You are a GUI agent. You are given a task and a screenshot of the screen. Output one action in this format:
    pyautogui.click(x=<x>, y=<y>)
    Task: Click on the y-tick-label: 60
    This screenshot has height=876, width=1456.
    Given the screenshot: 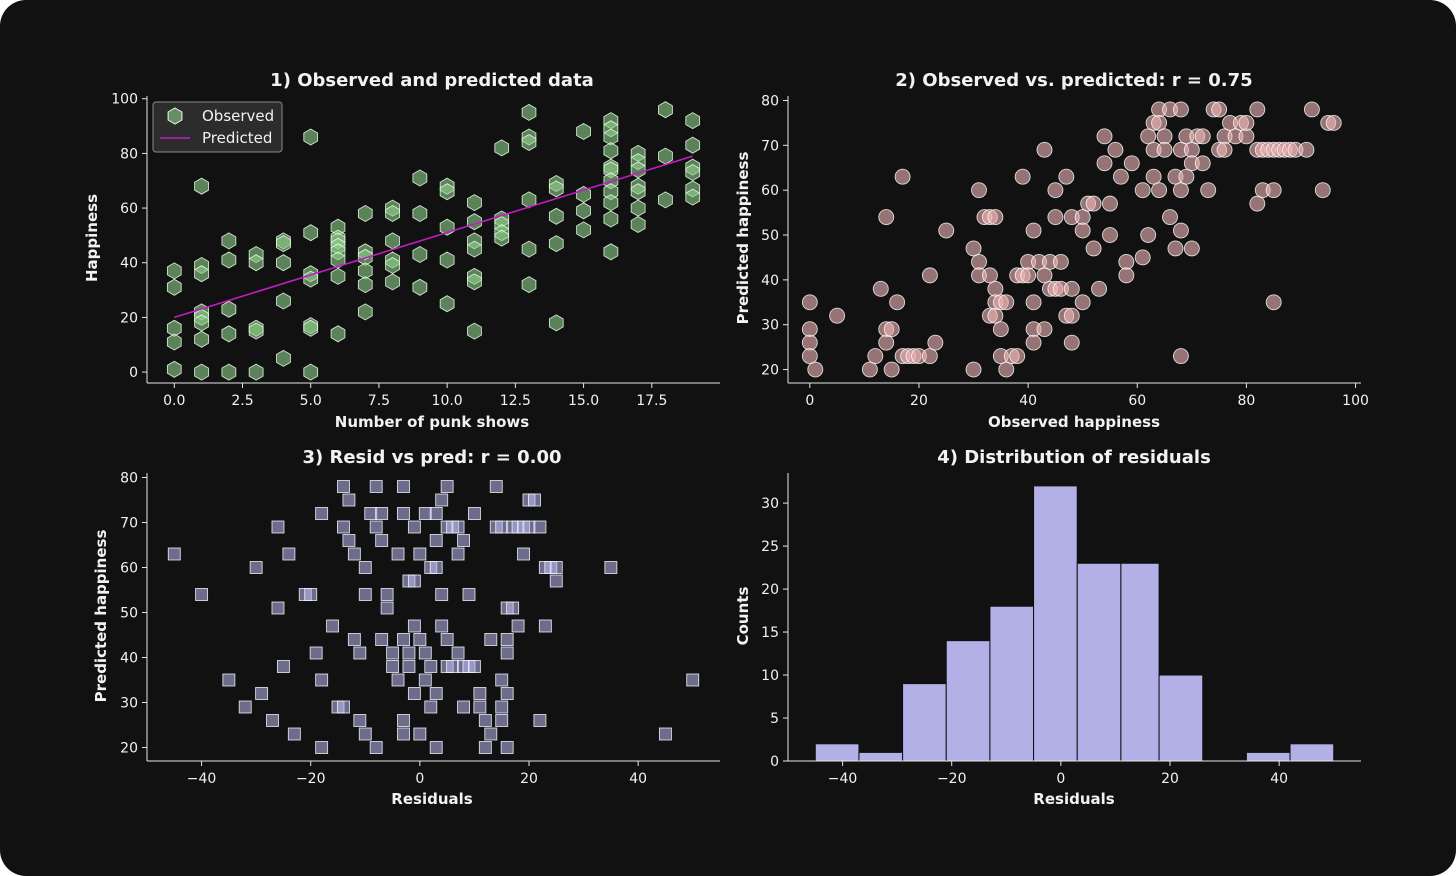 What is the action you would take?
    pyautogui.click(x=129, y=209)
    